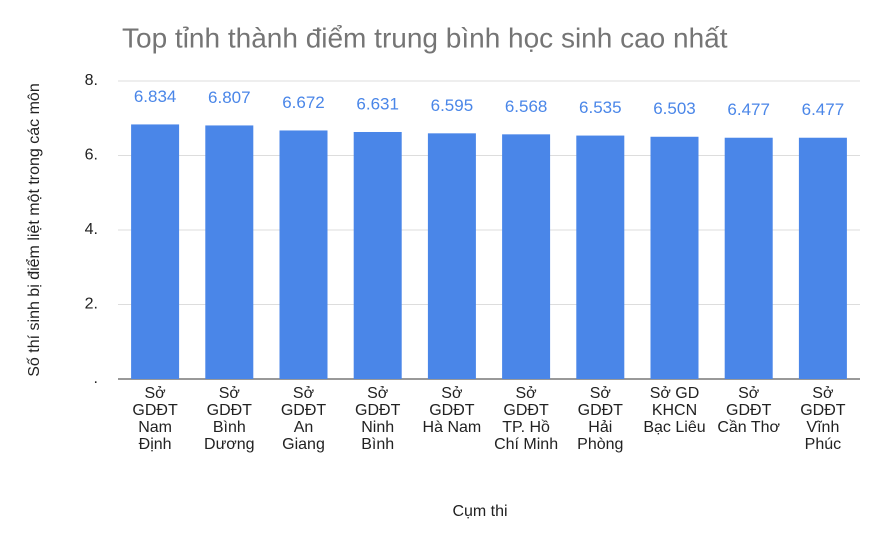 Image resolution: width=890 pixels, height=540 pixels. I want to click on y-tick-label: 6., so click(91, 155).